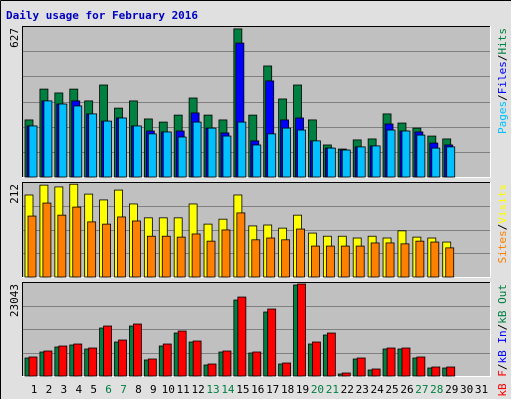  What do you see at coordinates (421, 389) in the screenshot?
I see `x-tick-label: 27` at bounding box center [421, 389].